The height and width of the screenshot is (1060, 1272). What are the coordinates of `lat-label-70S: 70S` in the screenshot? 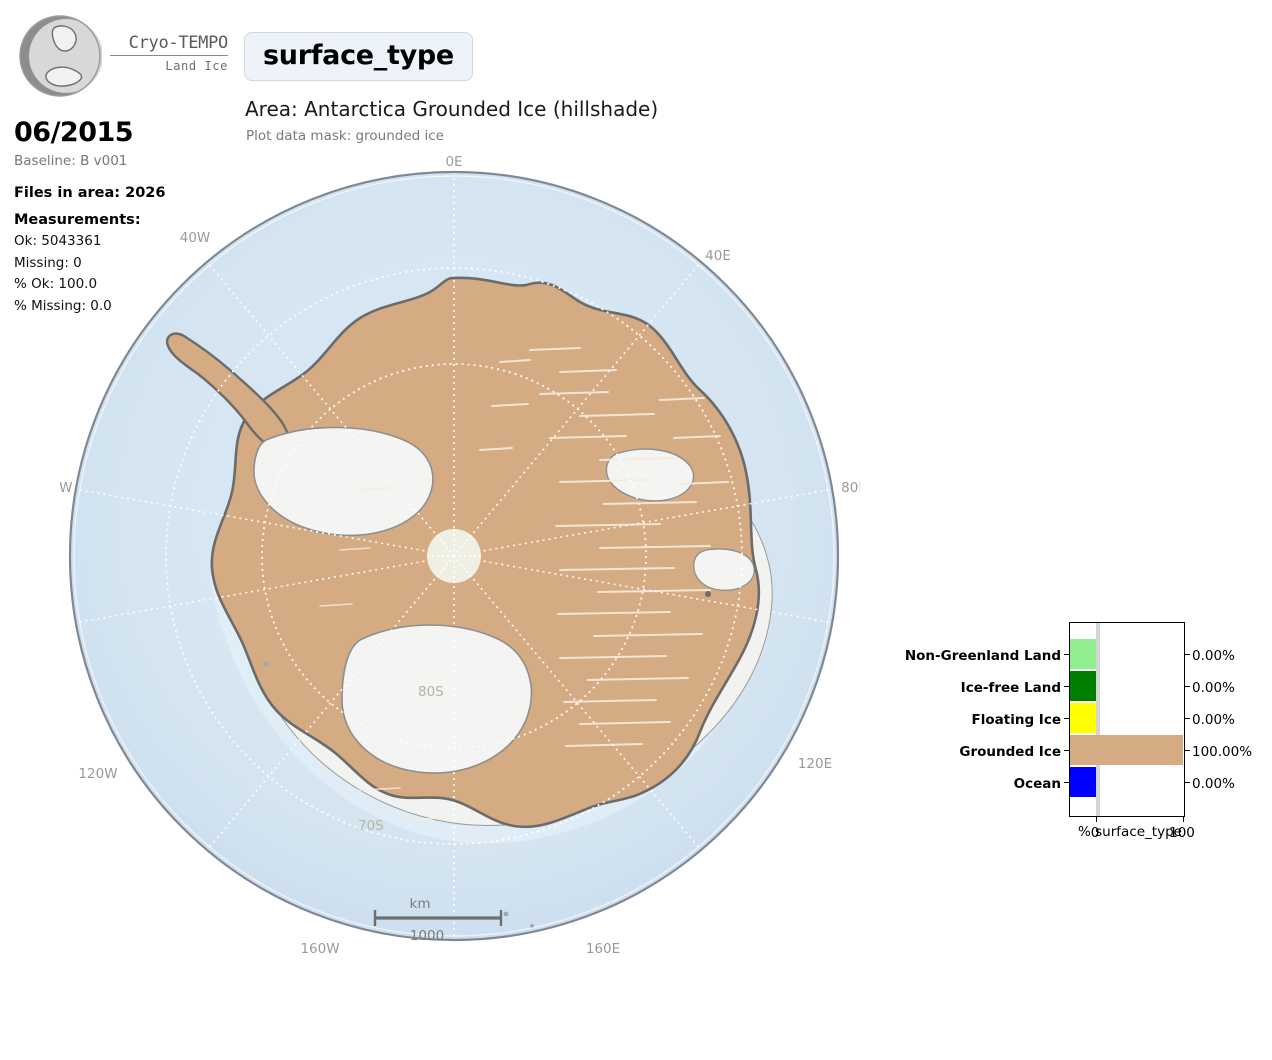 It's located at (371, 826).